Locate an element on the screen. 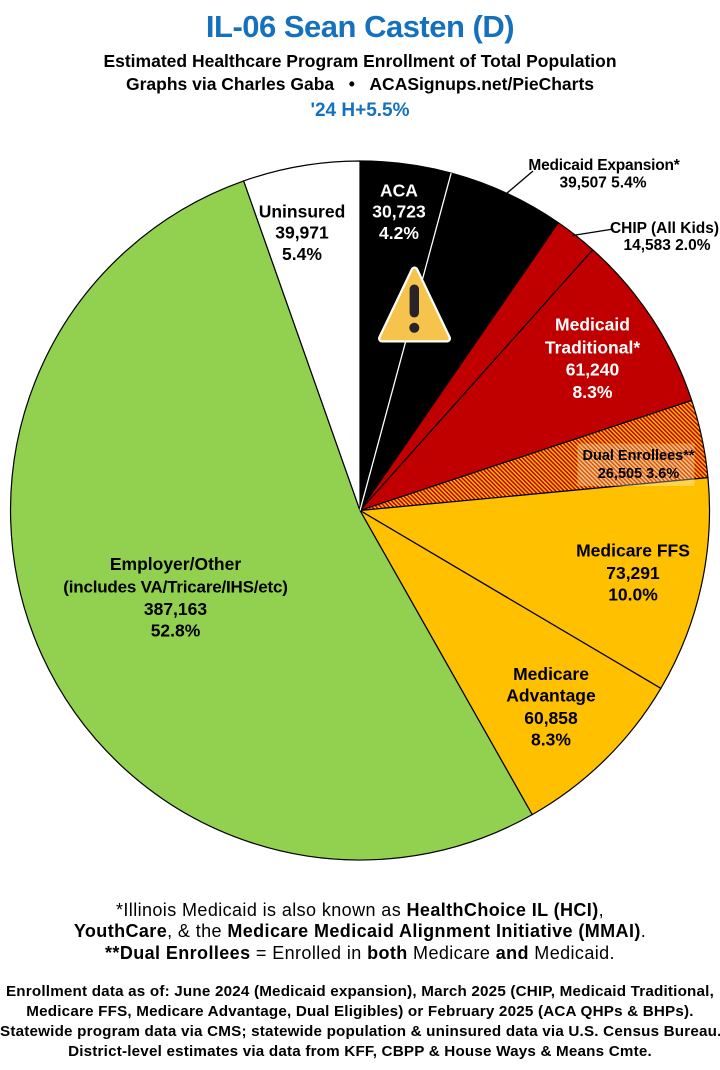 The height and width of the screenshot is (1070, 720). svg-text: Medicaid is located at coordinates (592, 325).